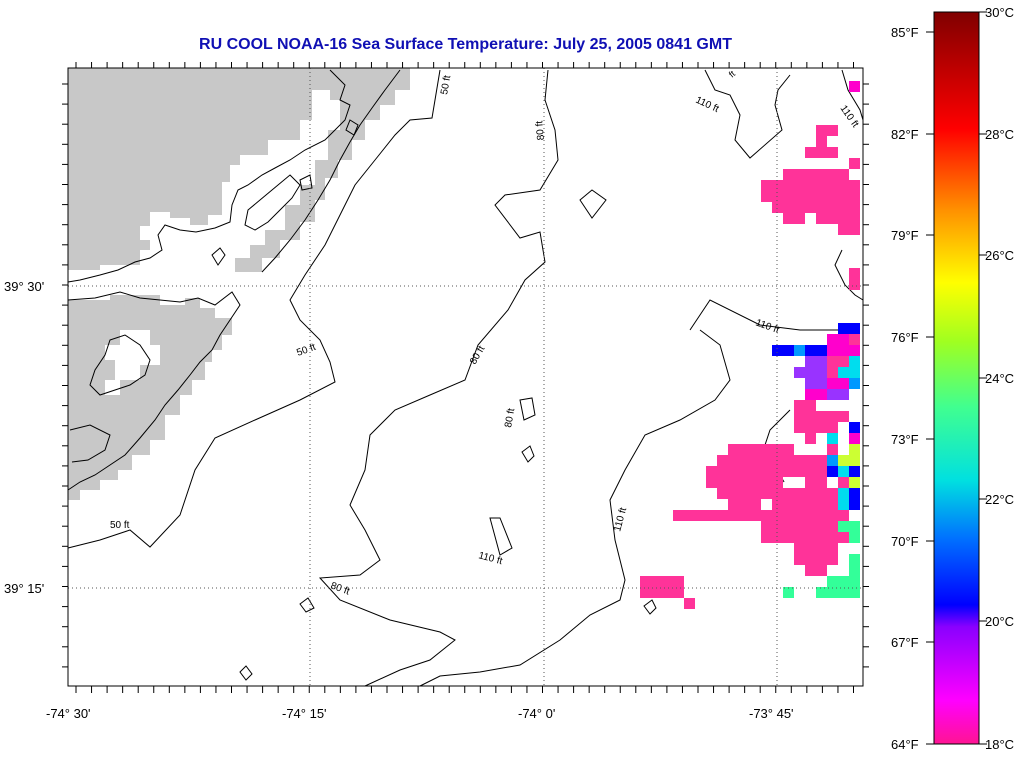 This screenshot has height=766, width=1032. I want to click on bay-water, so click(132, 362).